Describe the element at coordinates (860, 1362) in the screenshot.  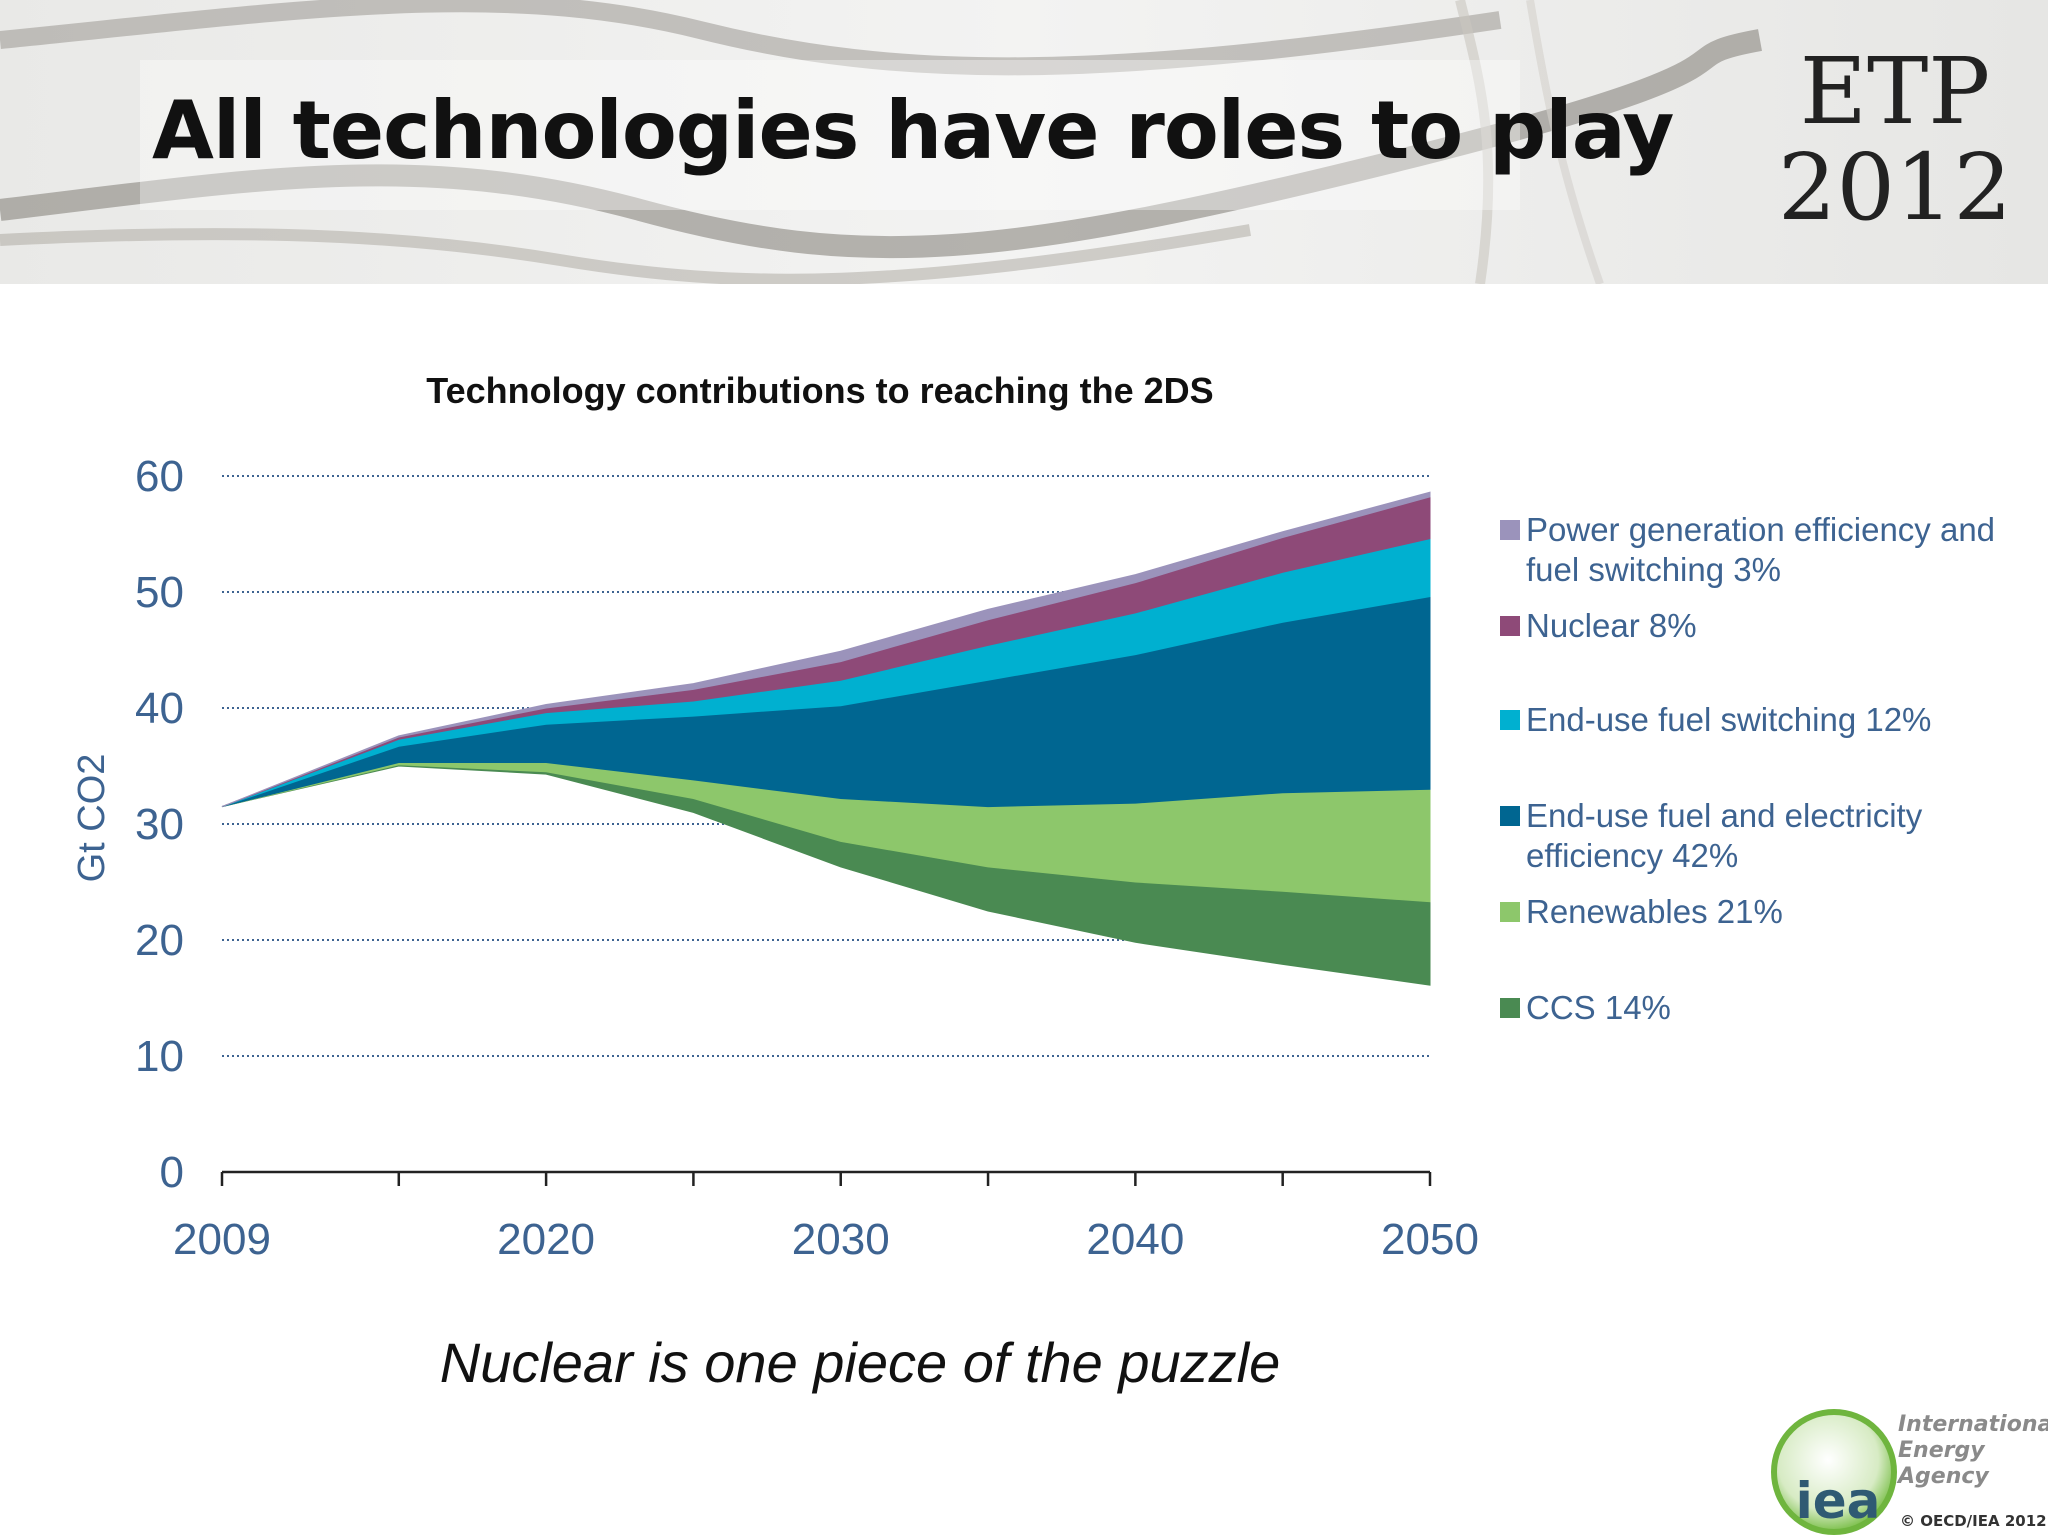
I see `slide-subtitle: Nuclear is one piece of the puzzle` at that location.